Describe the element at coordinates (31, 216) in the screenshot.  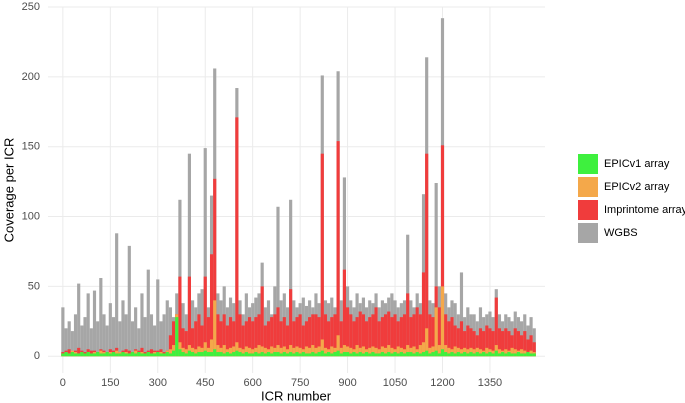
I see `y-tick-label: 100` at that location.